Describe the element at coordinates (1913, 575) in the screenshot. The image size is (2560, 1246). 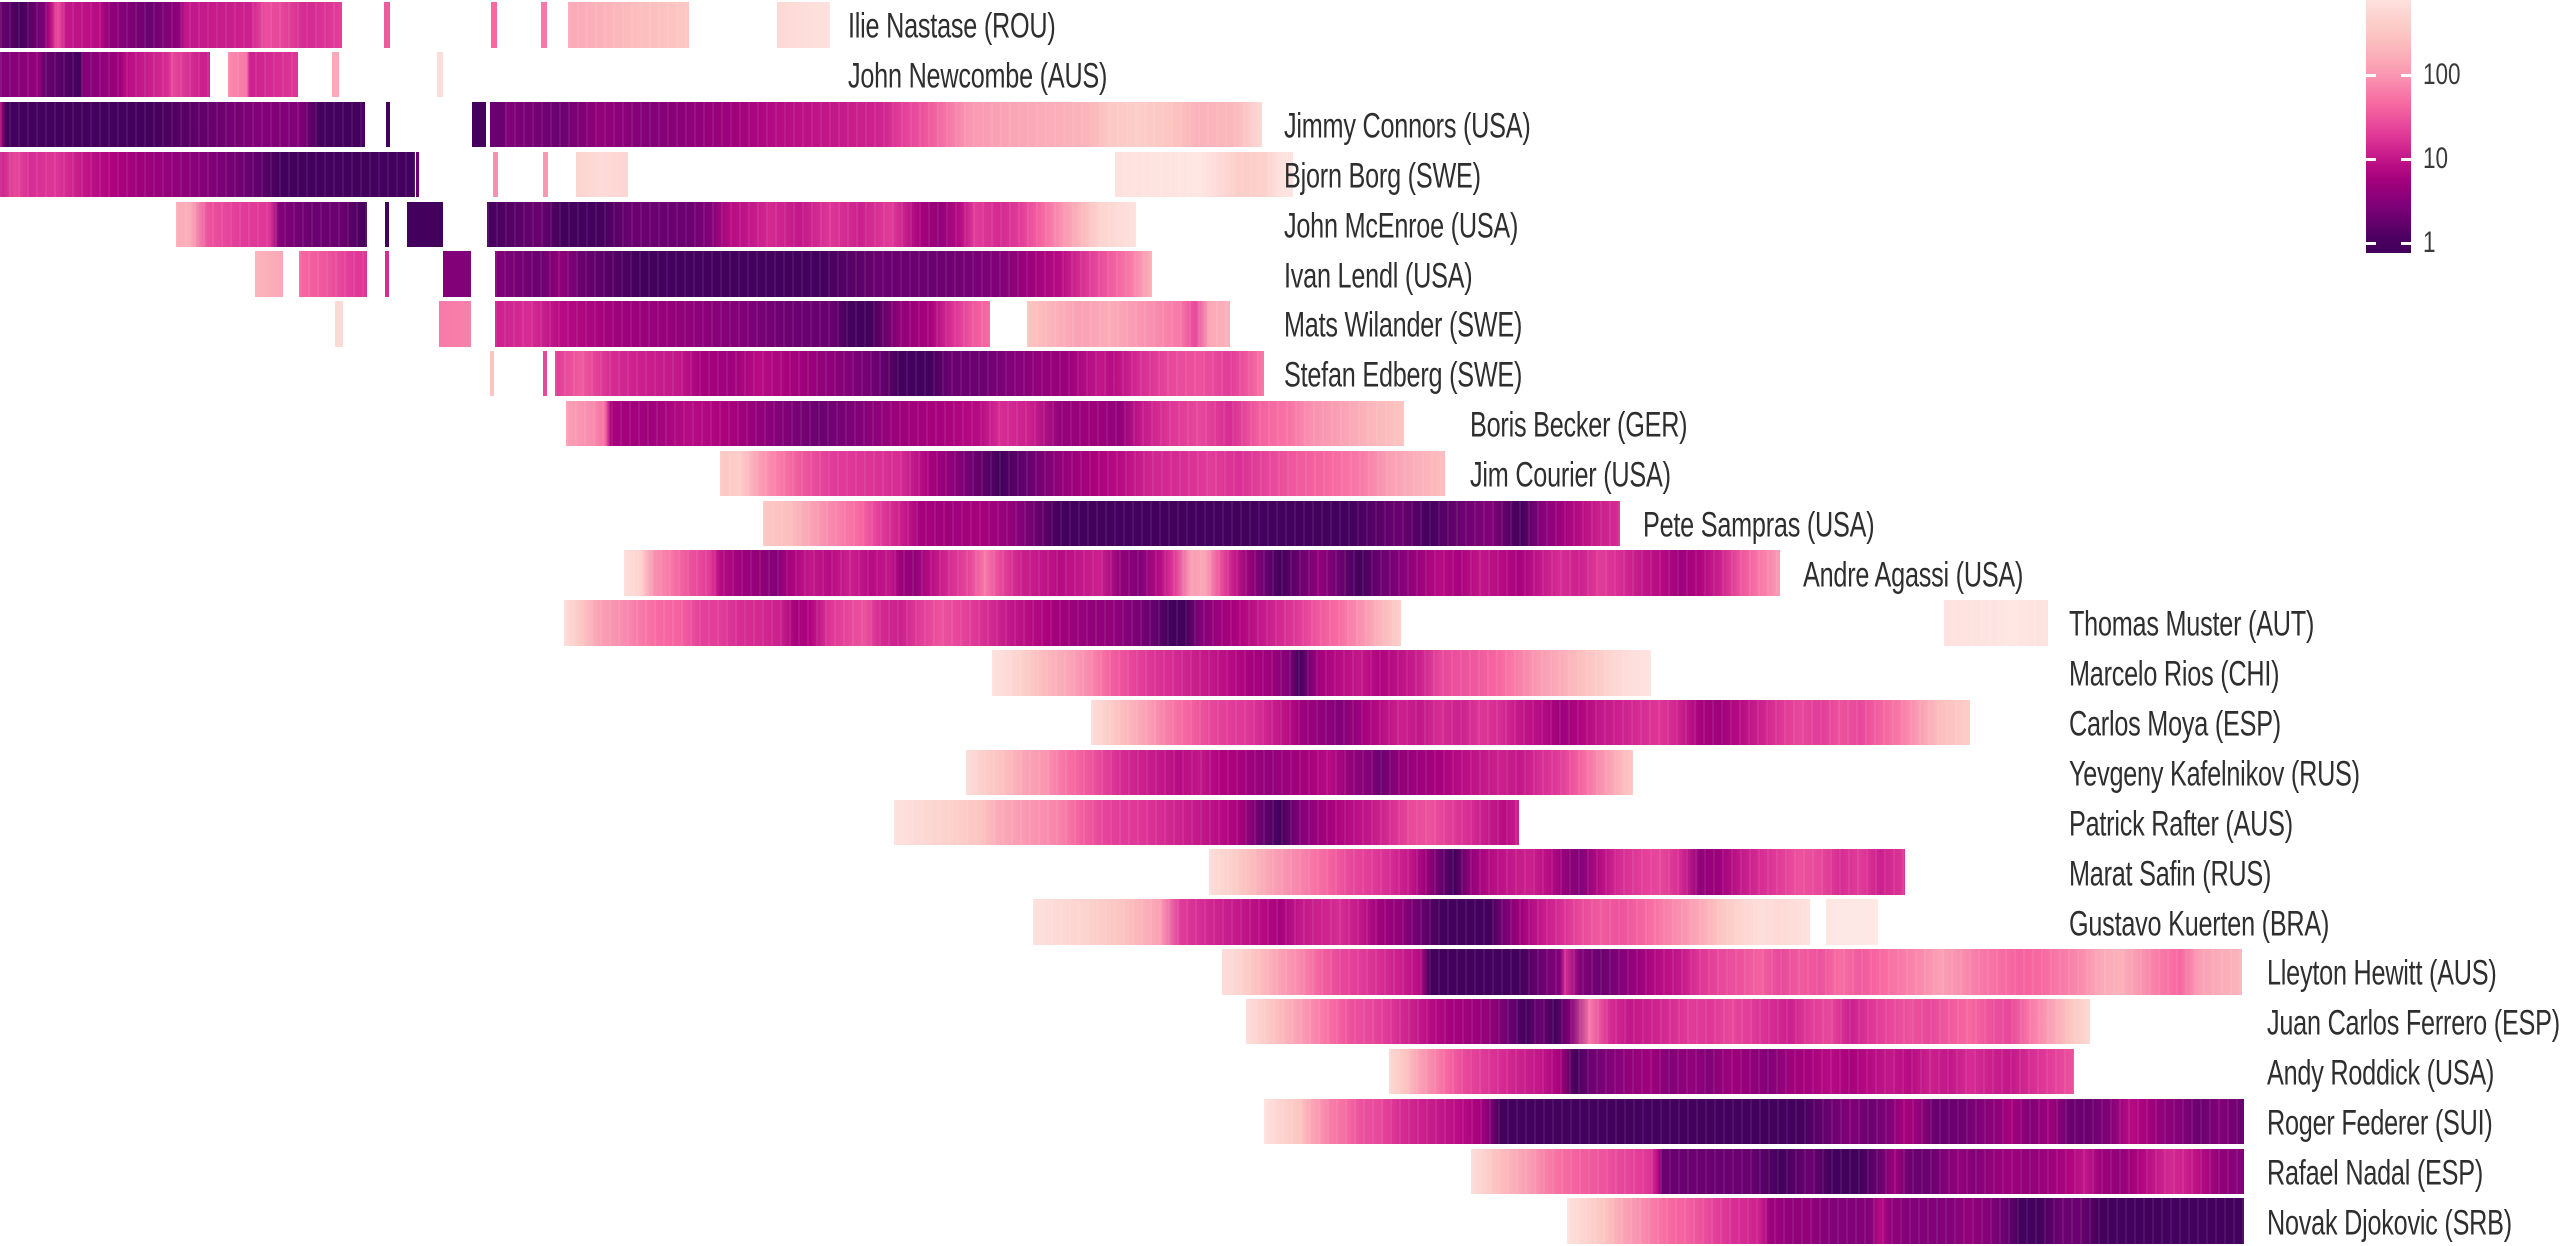
I see `player-label: Andre Agassi (USA)` at that location.